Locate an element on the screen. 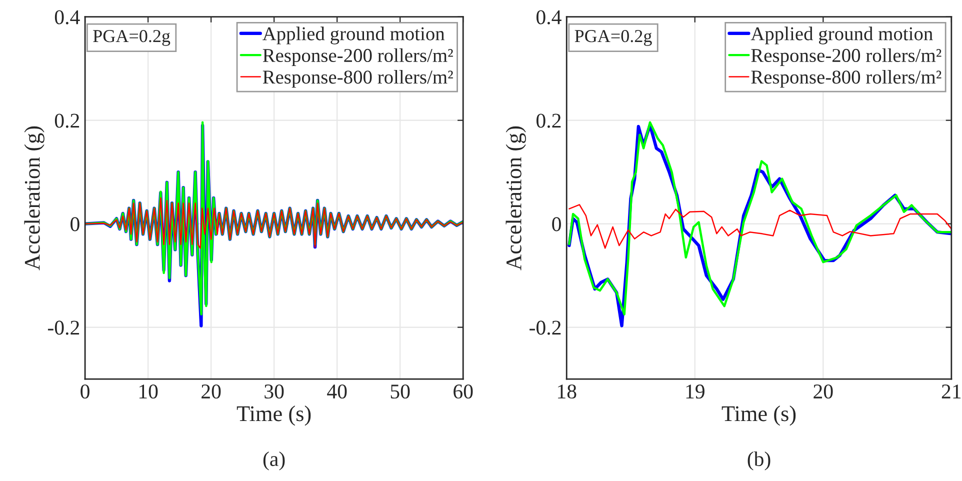 The width and height of the screenshot is (962, 481). x-tick-label: 18 is located at coordinates (567, 391).